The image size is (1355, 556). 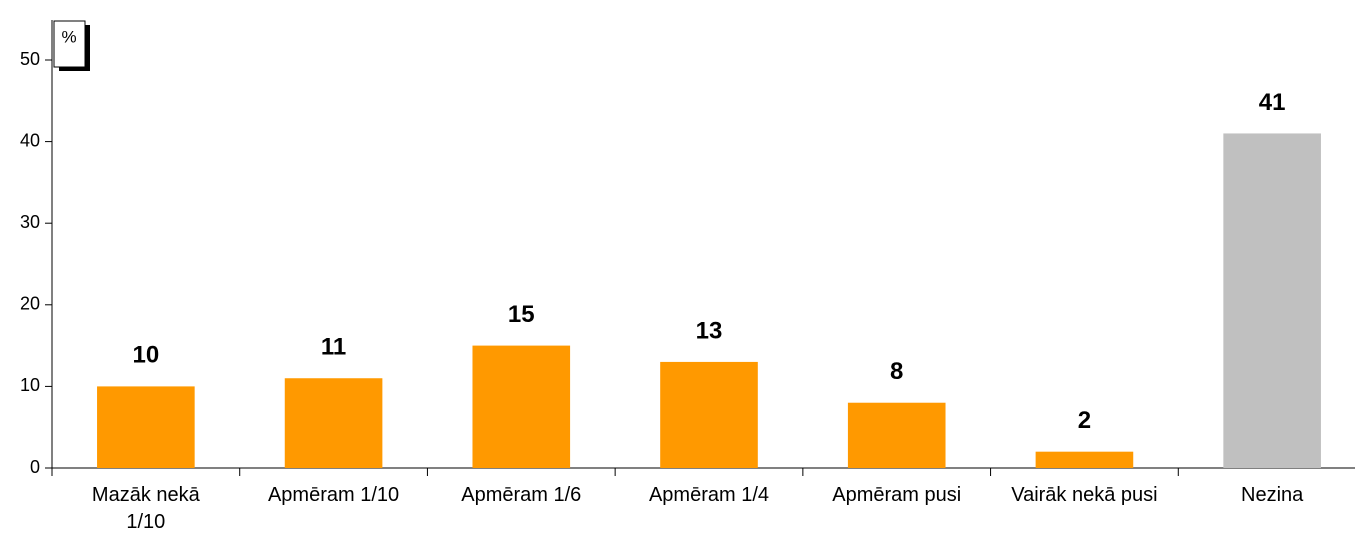 I want to click on x-tick-label: Nezina, so click(x=1272, y=495).